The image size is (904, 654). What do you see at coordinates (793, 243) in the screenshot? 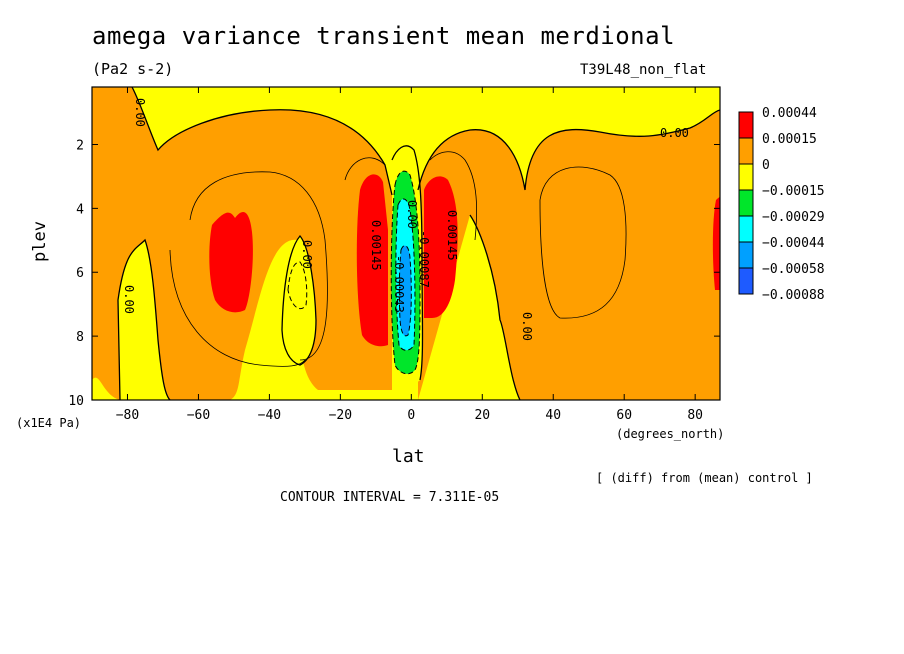
I see `colorbar-level-label: −0.00044` at bounding box center [793, 243].